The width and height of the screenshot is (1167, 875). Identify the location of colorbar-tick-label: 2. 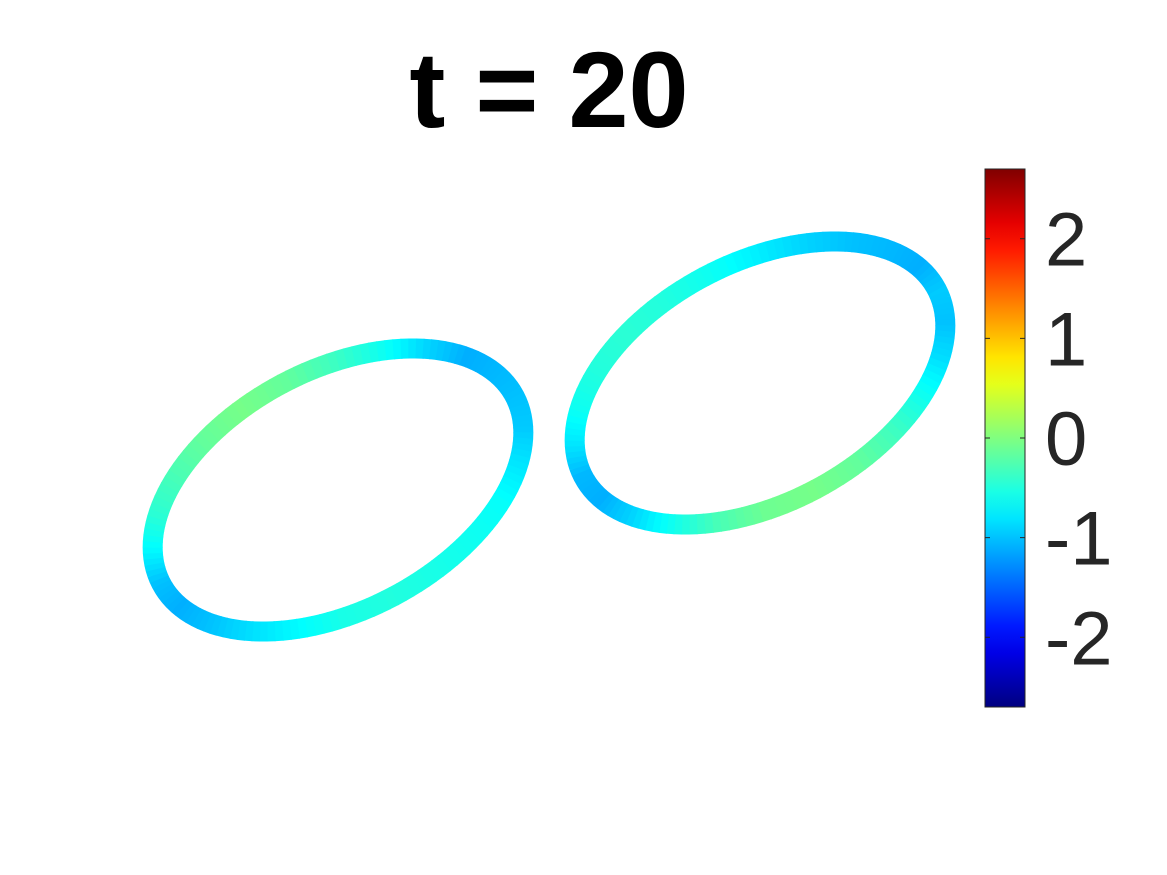
(1066, 240).